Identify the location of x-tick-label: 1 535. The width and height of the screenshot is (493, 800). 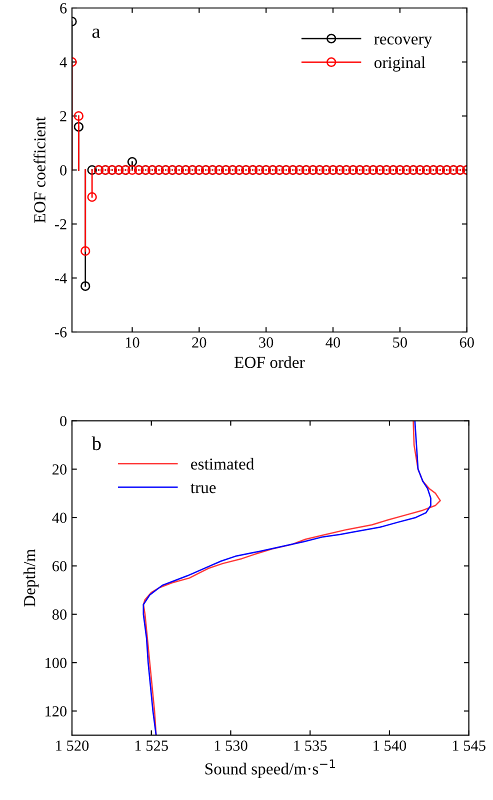
(310, 745).